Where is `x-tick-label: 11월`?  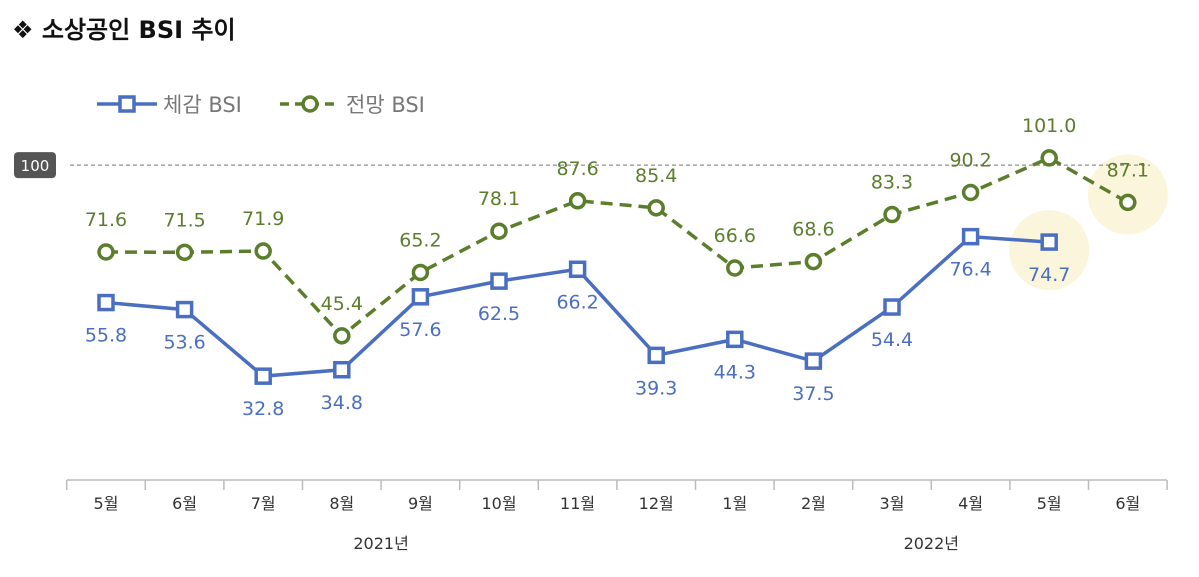 x-tick-label: 11월 is located at coordinates (577, 503).